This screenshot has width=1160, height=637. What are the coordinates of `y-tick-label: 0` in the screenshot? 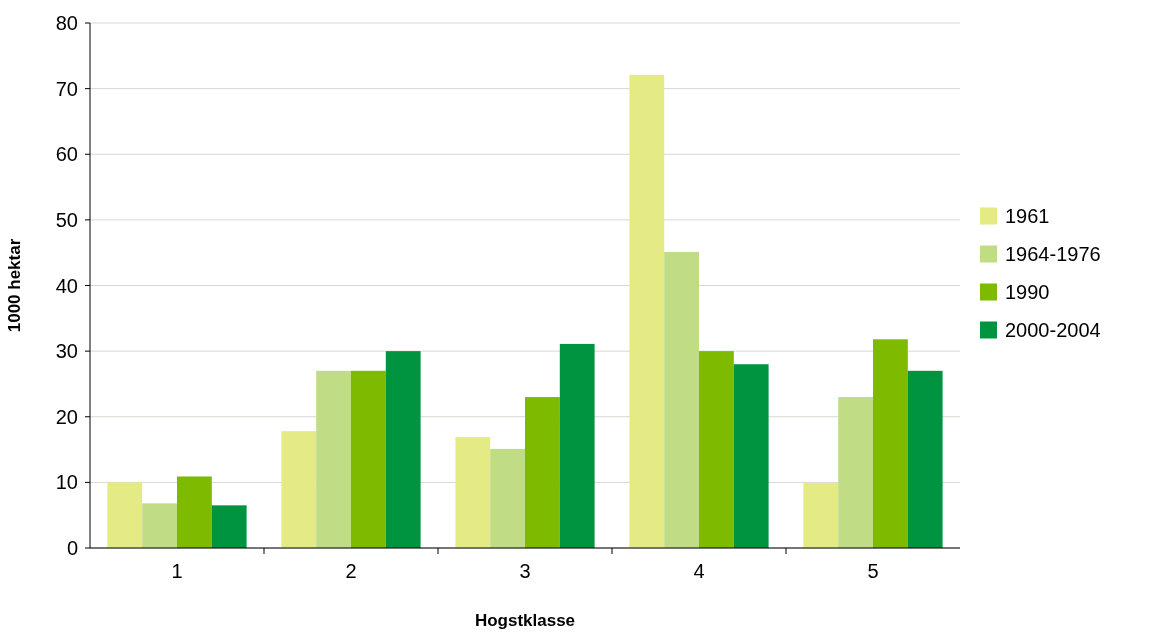 It's located at (72, 548).